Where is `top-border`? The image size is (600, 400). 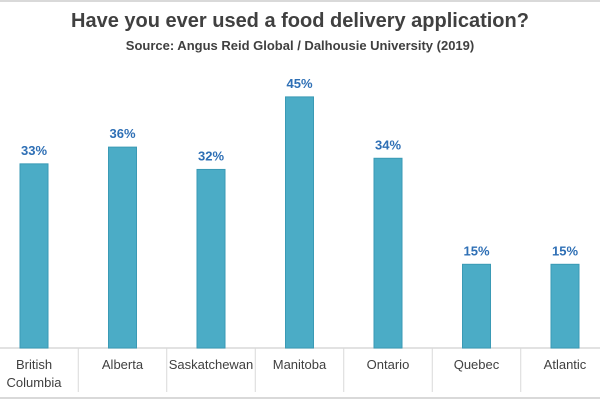 top-border is located at coordinates (300, 1).